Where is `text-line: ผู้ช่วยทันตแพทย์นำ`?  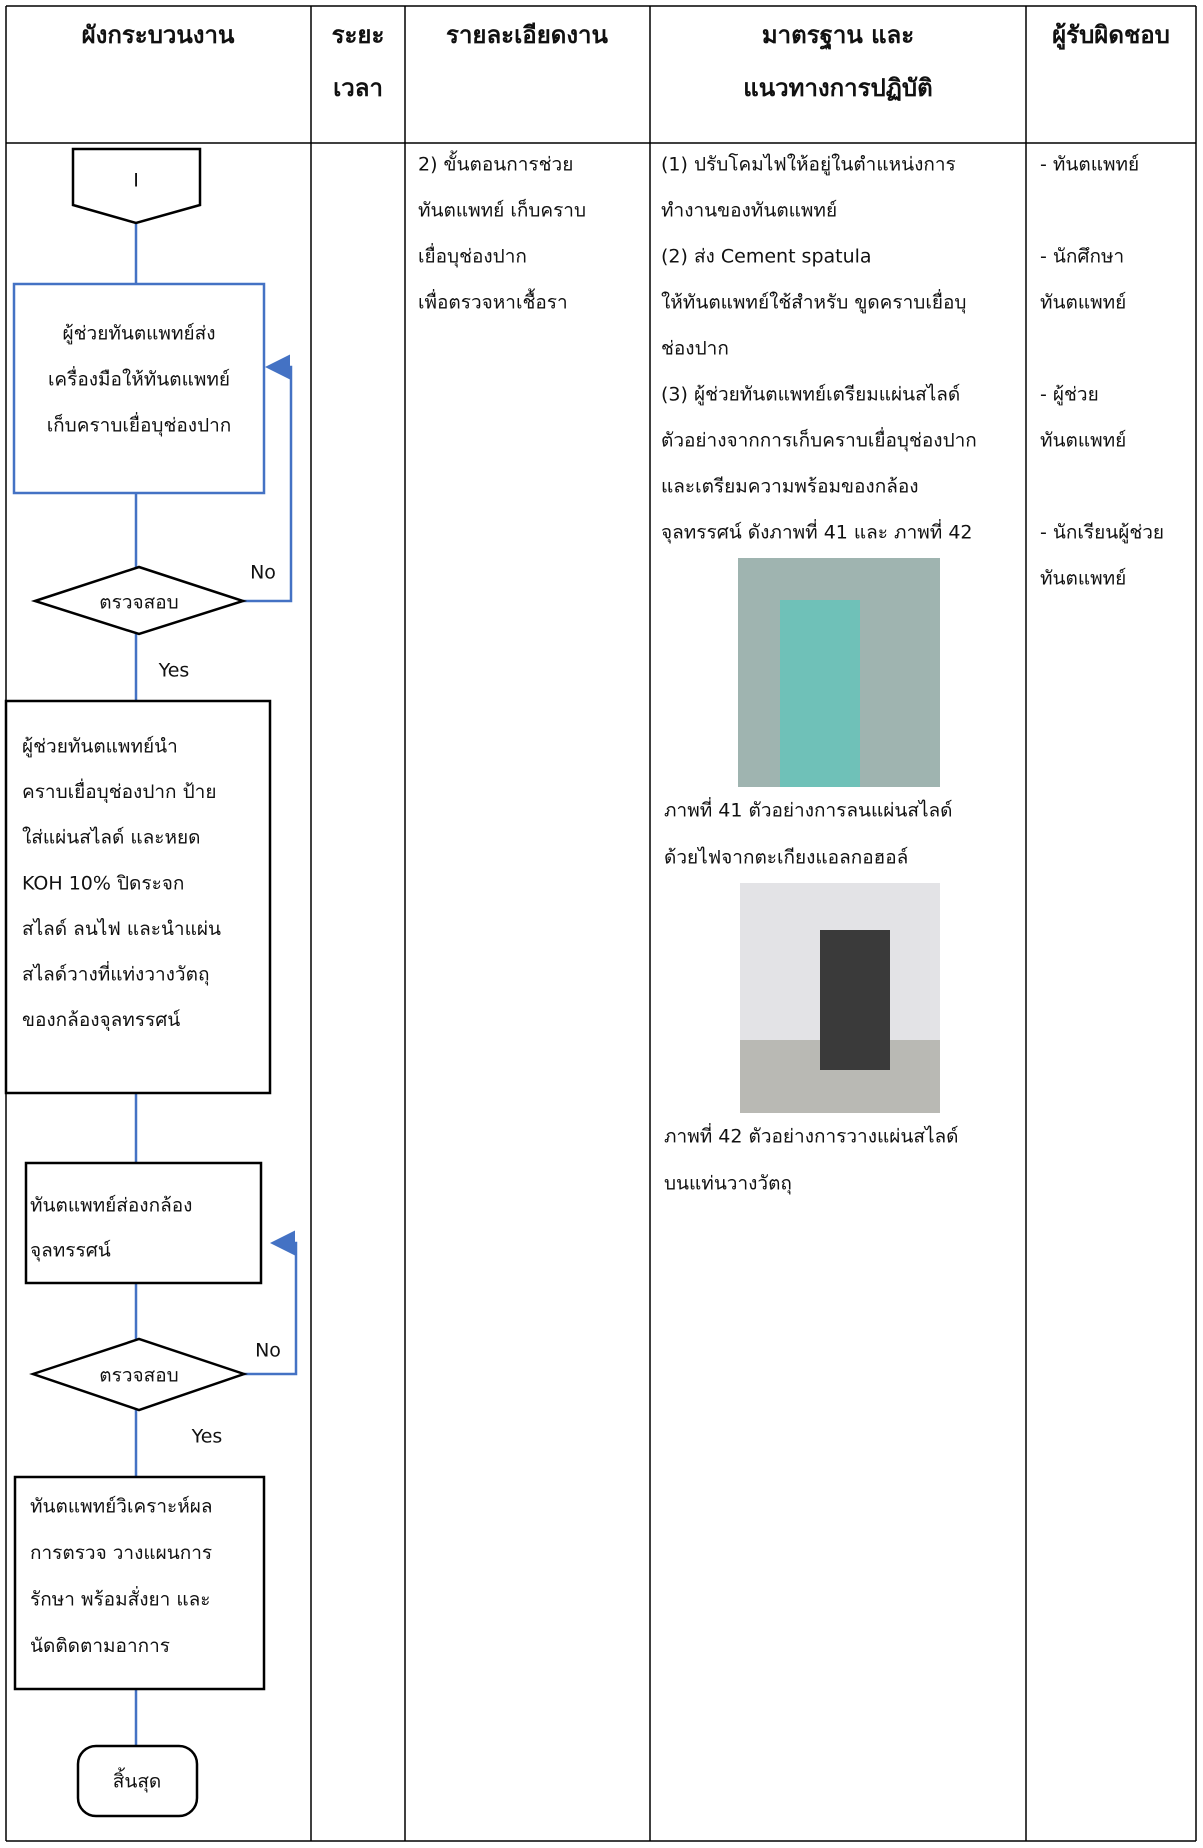
text-line: ผู้ช่วยทันตแพทย์นำ is located at coordinates (100, 747).